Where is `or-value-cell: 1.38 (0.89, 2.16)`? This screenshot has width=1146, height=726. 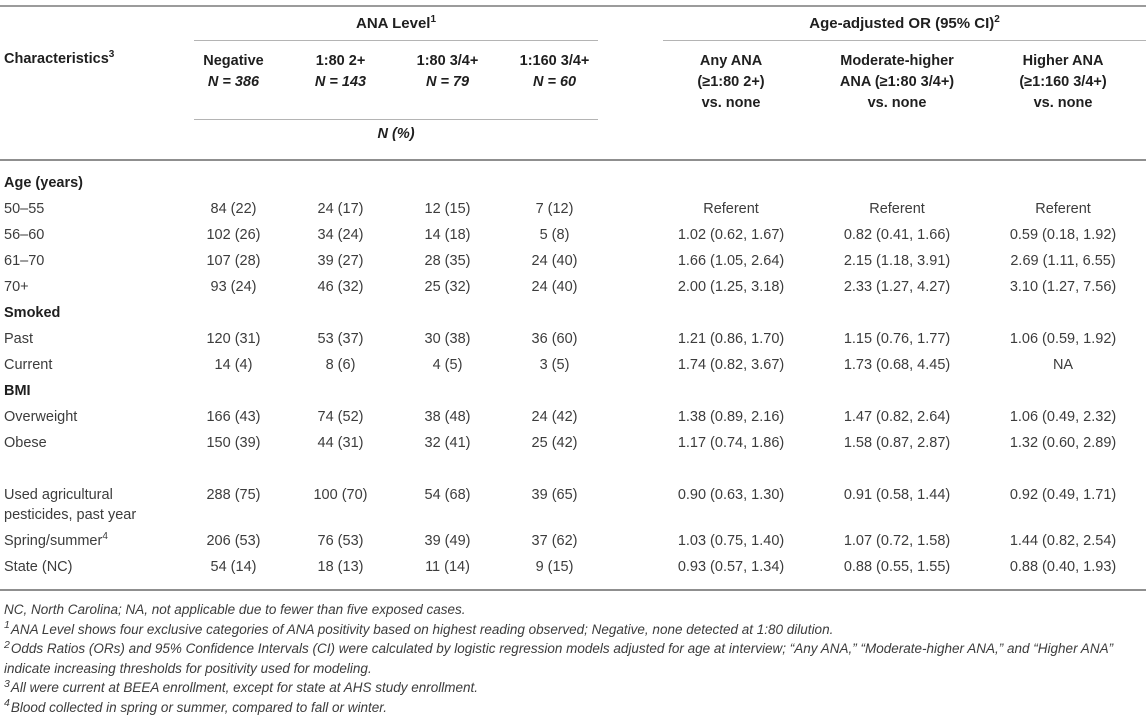 or-value-cell: 1.38 (0.89, 2.16) is located at coordinates (731, 417).